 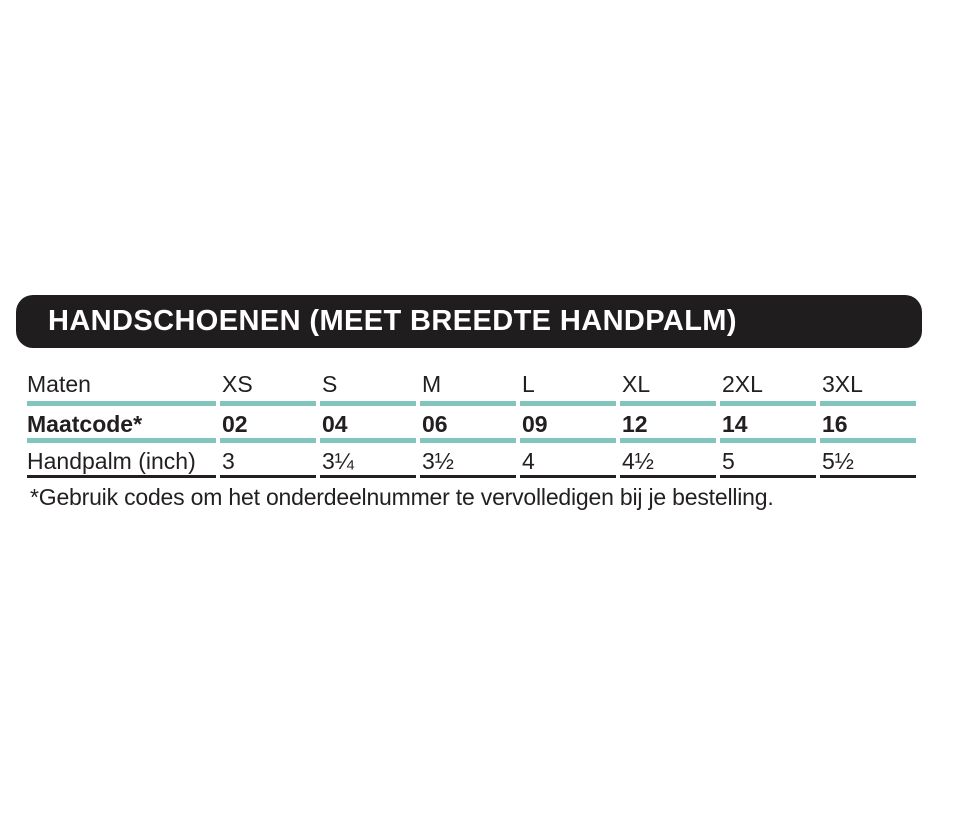 I want to click on code-value-m: 06, so click(x=468, y=424).